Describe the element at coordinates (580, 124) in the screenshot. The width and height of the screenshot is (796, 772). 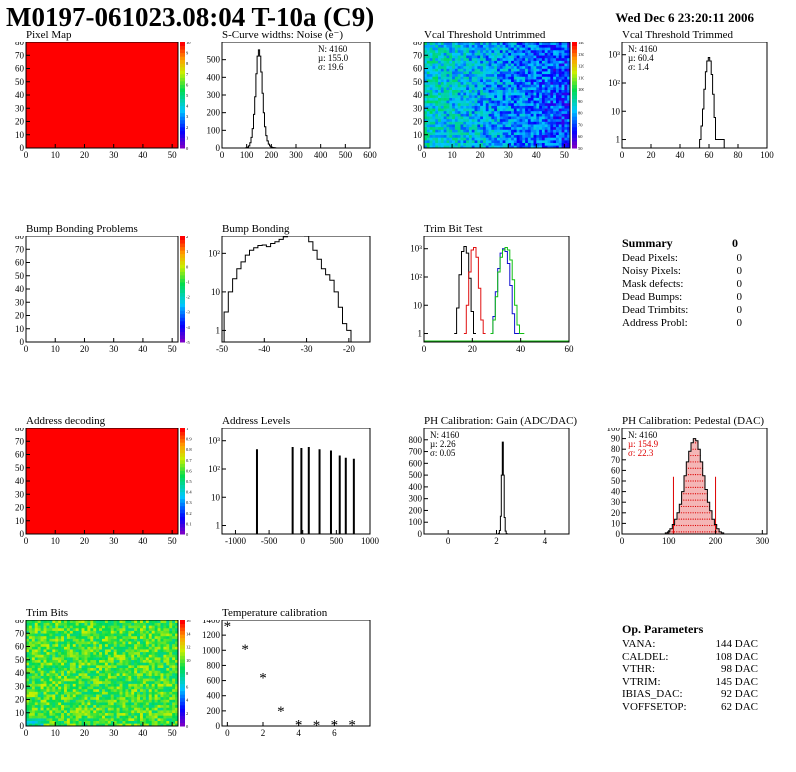
I see `colorbar-tick-label: 70` at that location.